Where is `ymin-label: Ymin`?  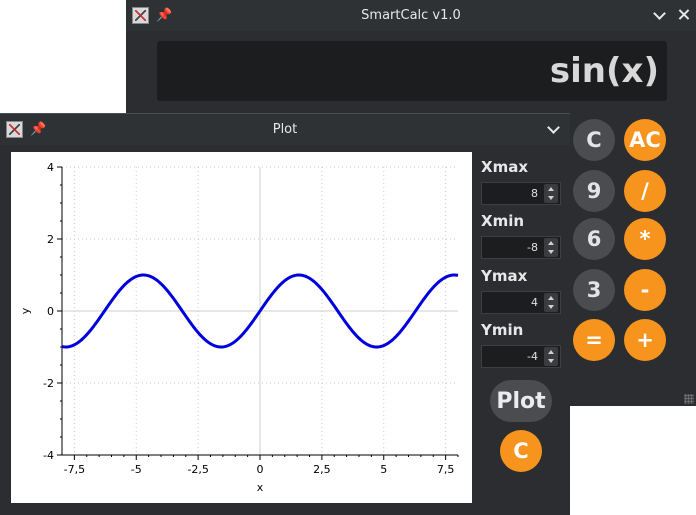
ymin-label: Ymin is located at coordinates (502, 330).